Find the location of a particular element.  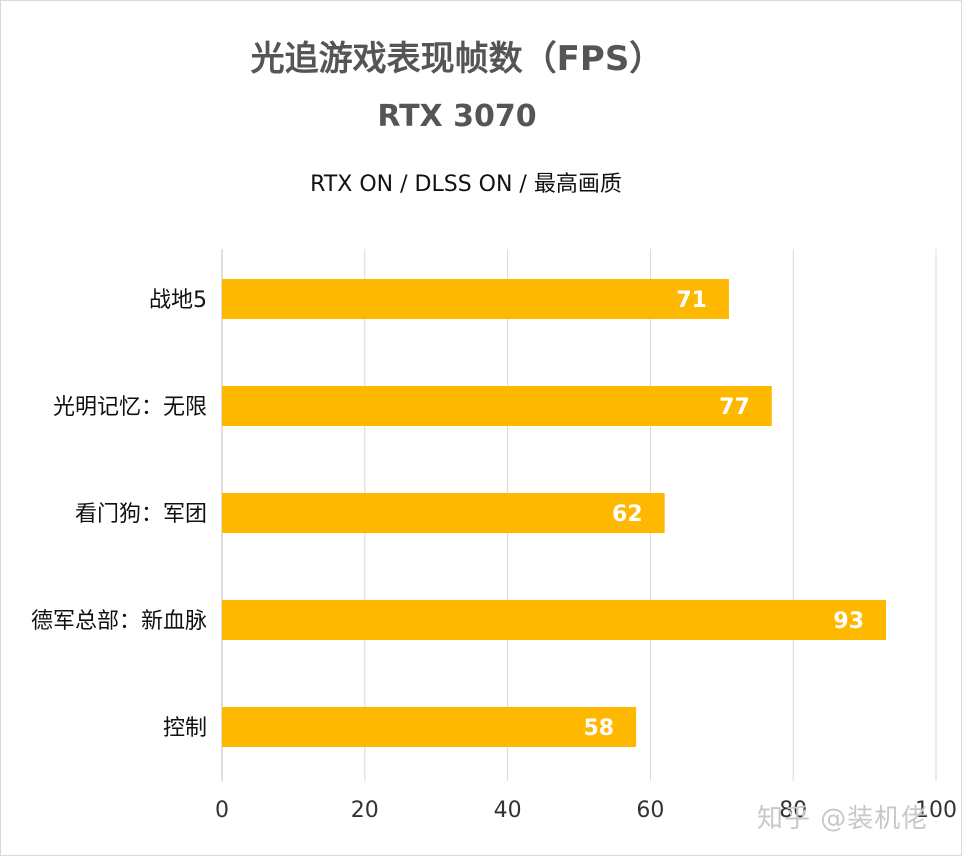

x-tick-label: 100 is located at coordinates (936, 810).